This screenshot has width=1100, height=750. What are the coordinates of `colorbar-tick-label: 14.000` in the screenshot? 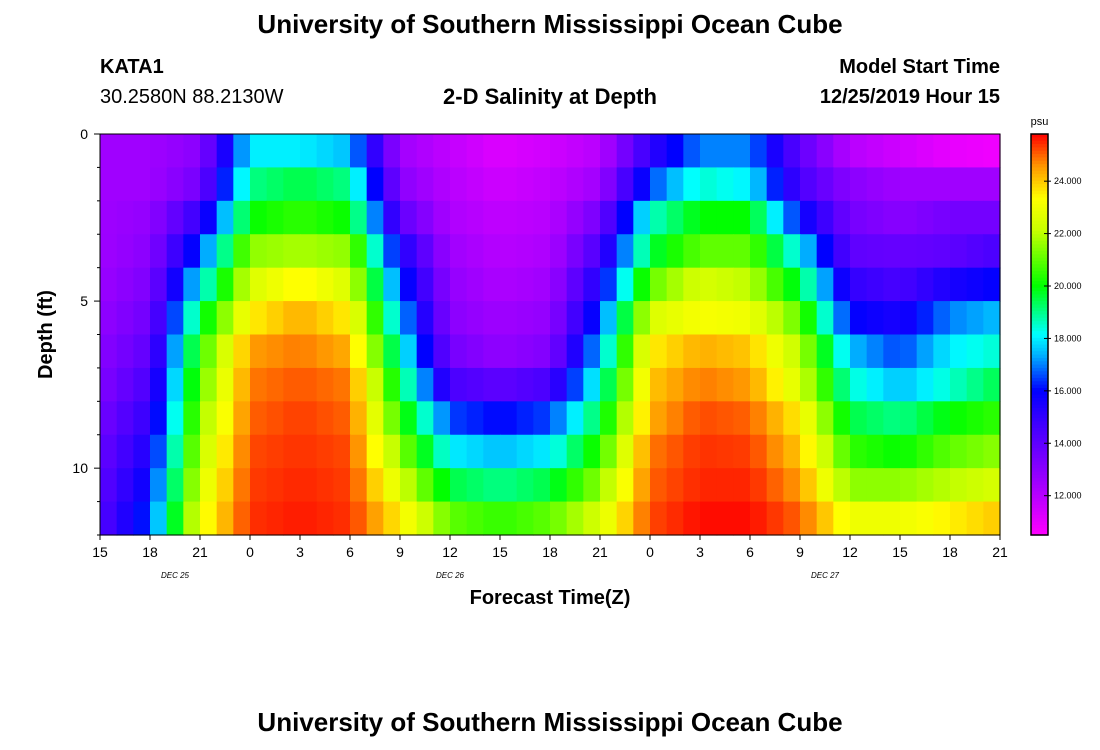 It's located at (1068, 443).